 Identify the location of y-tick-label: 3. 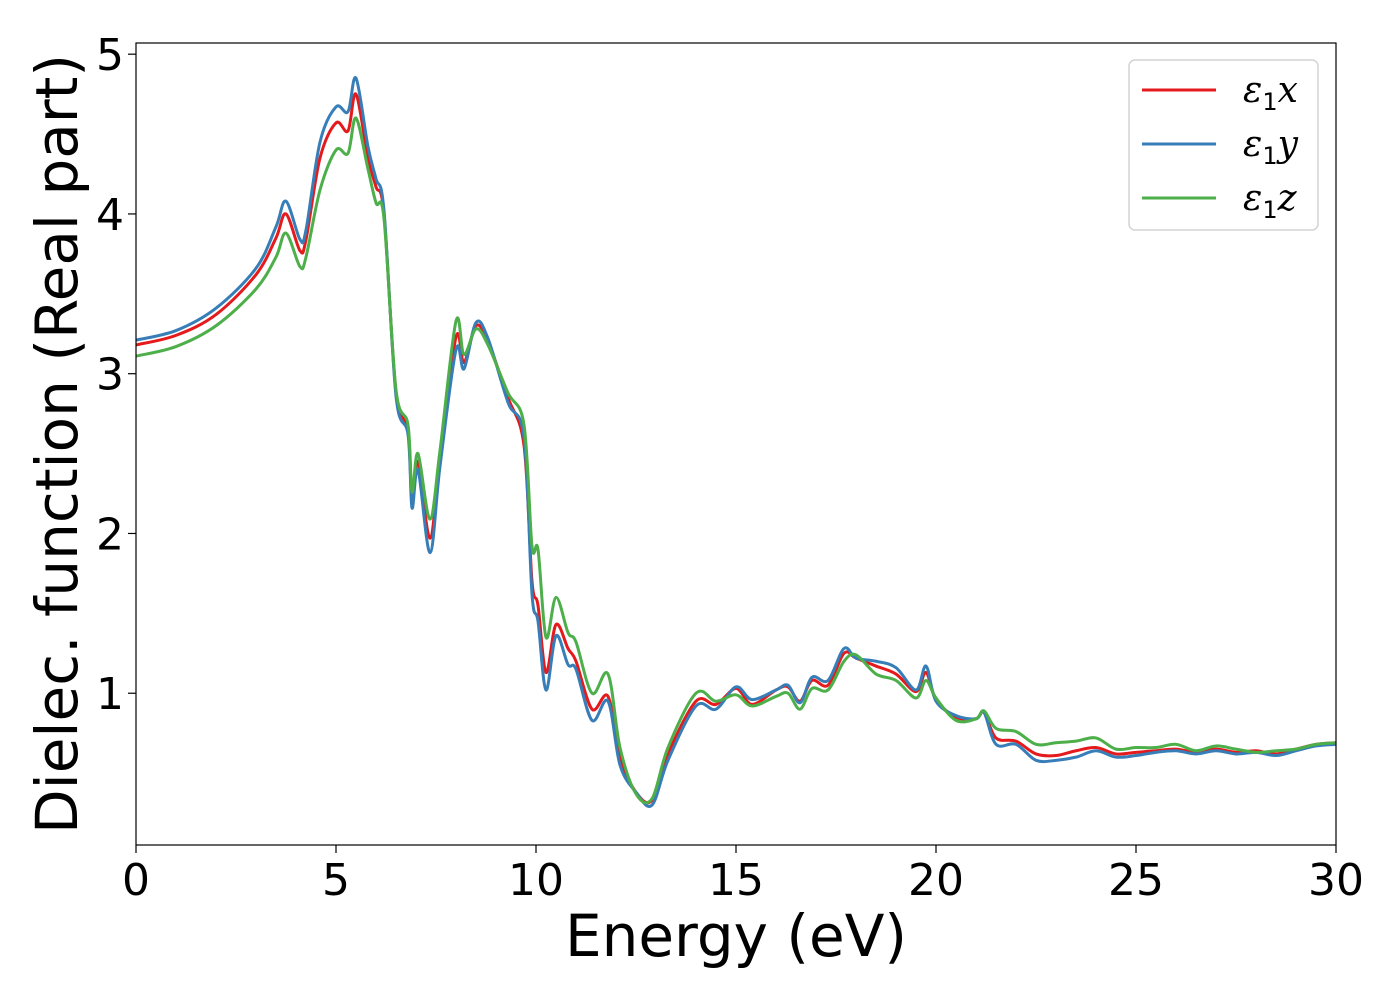
(110, 375).